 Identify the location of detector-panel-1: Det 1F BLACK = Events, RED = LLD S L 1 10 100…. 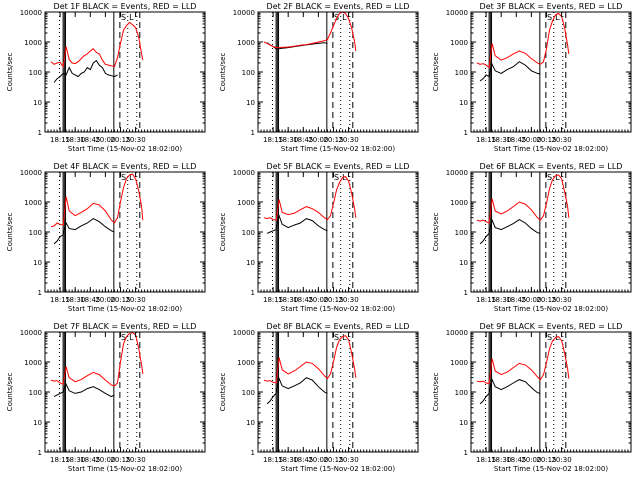
(106, 77).